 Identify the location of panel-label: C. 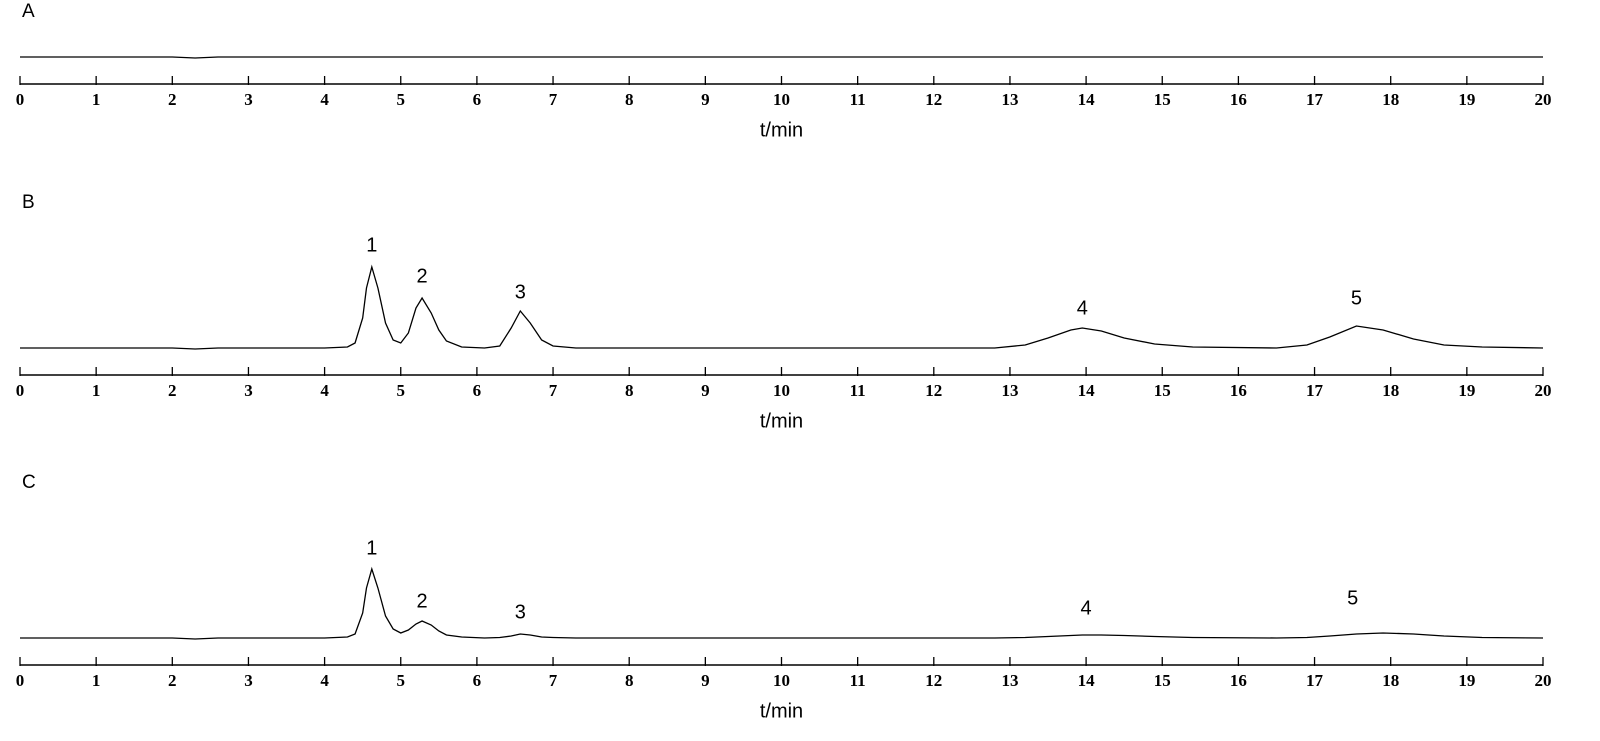
(29, 482).